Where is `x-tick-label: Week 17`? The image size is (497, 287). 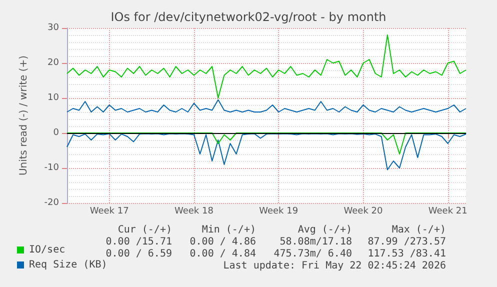
x-tick-label: Week 17 is located at coordinates (109, 211).